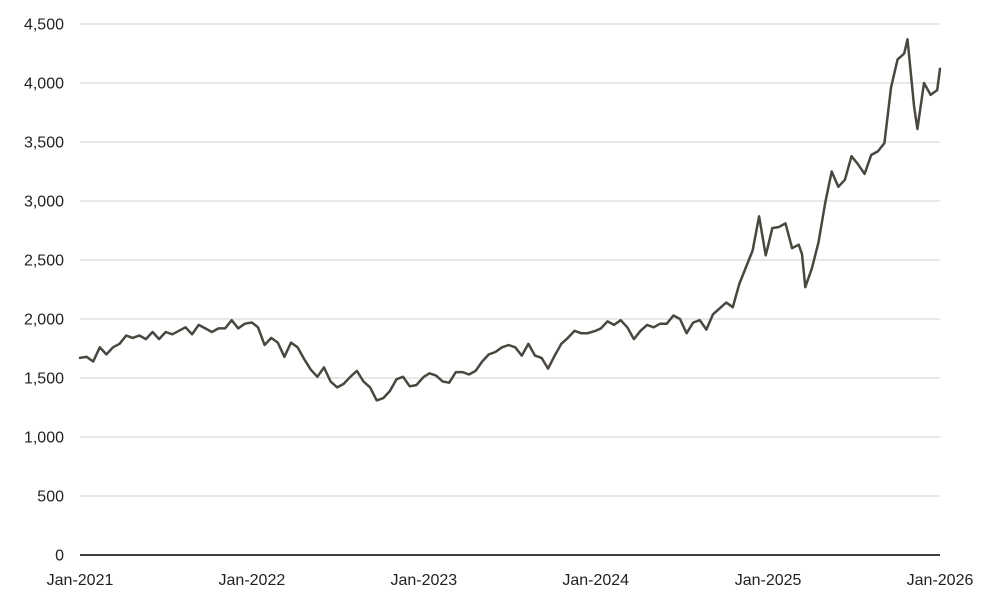 The image size is (991, 605). What do you see at coordinates (940, 580) in the screenshot?
I see `x-tick-label: Jan-2026` at bounding box center [940, 580].